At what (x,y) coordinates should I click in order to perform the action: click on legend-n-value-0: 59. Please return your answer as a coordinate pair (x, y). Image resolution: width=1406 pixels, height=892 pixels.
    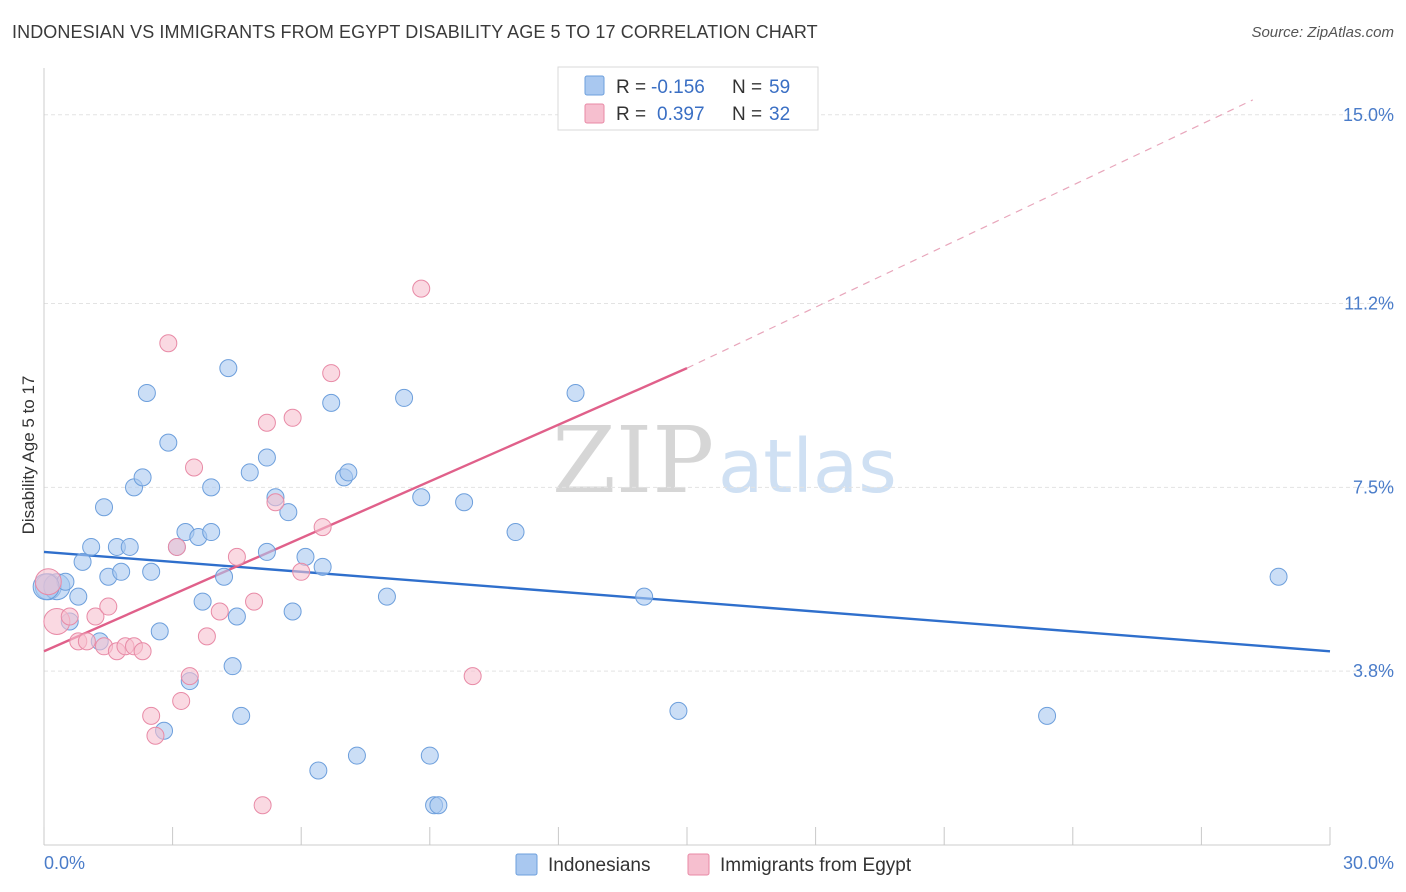
    Looking at the image, I should click on (779, 87).